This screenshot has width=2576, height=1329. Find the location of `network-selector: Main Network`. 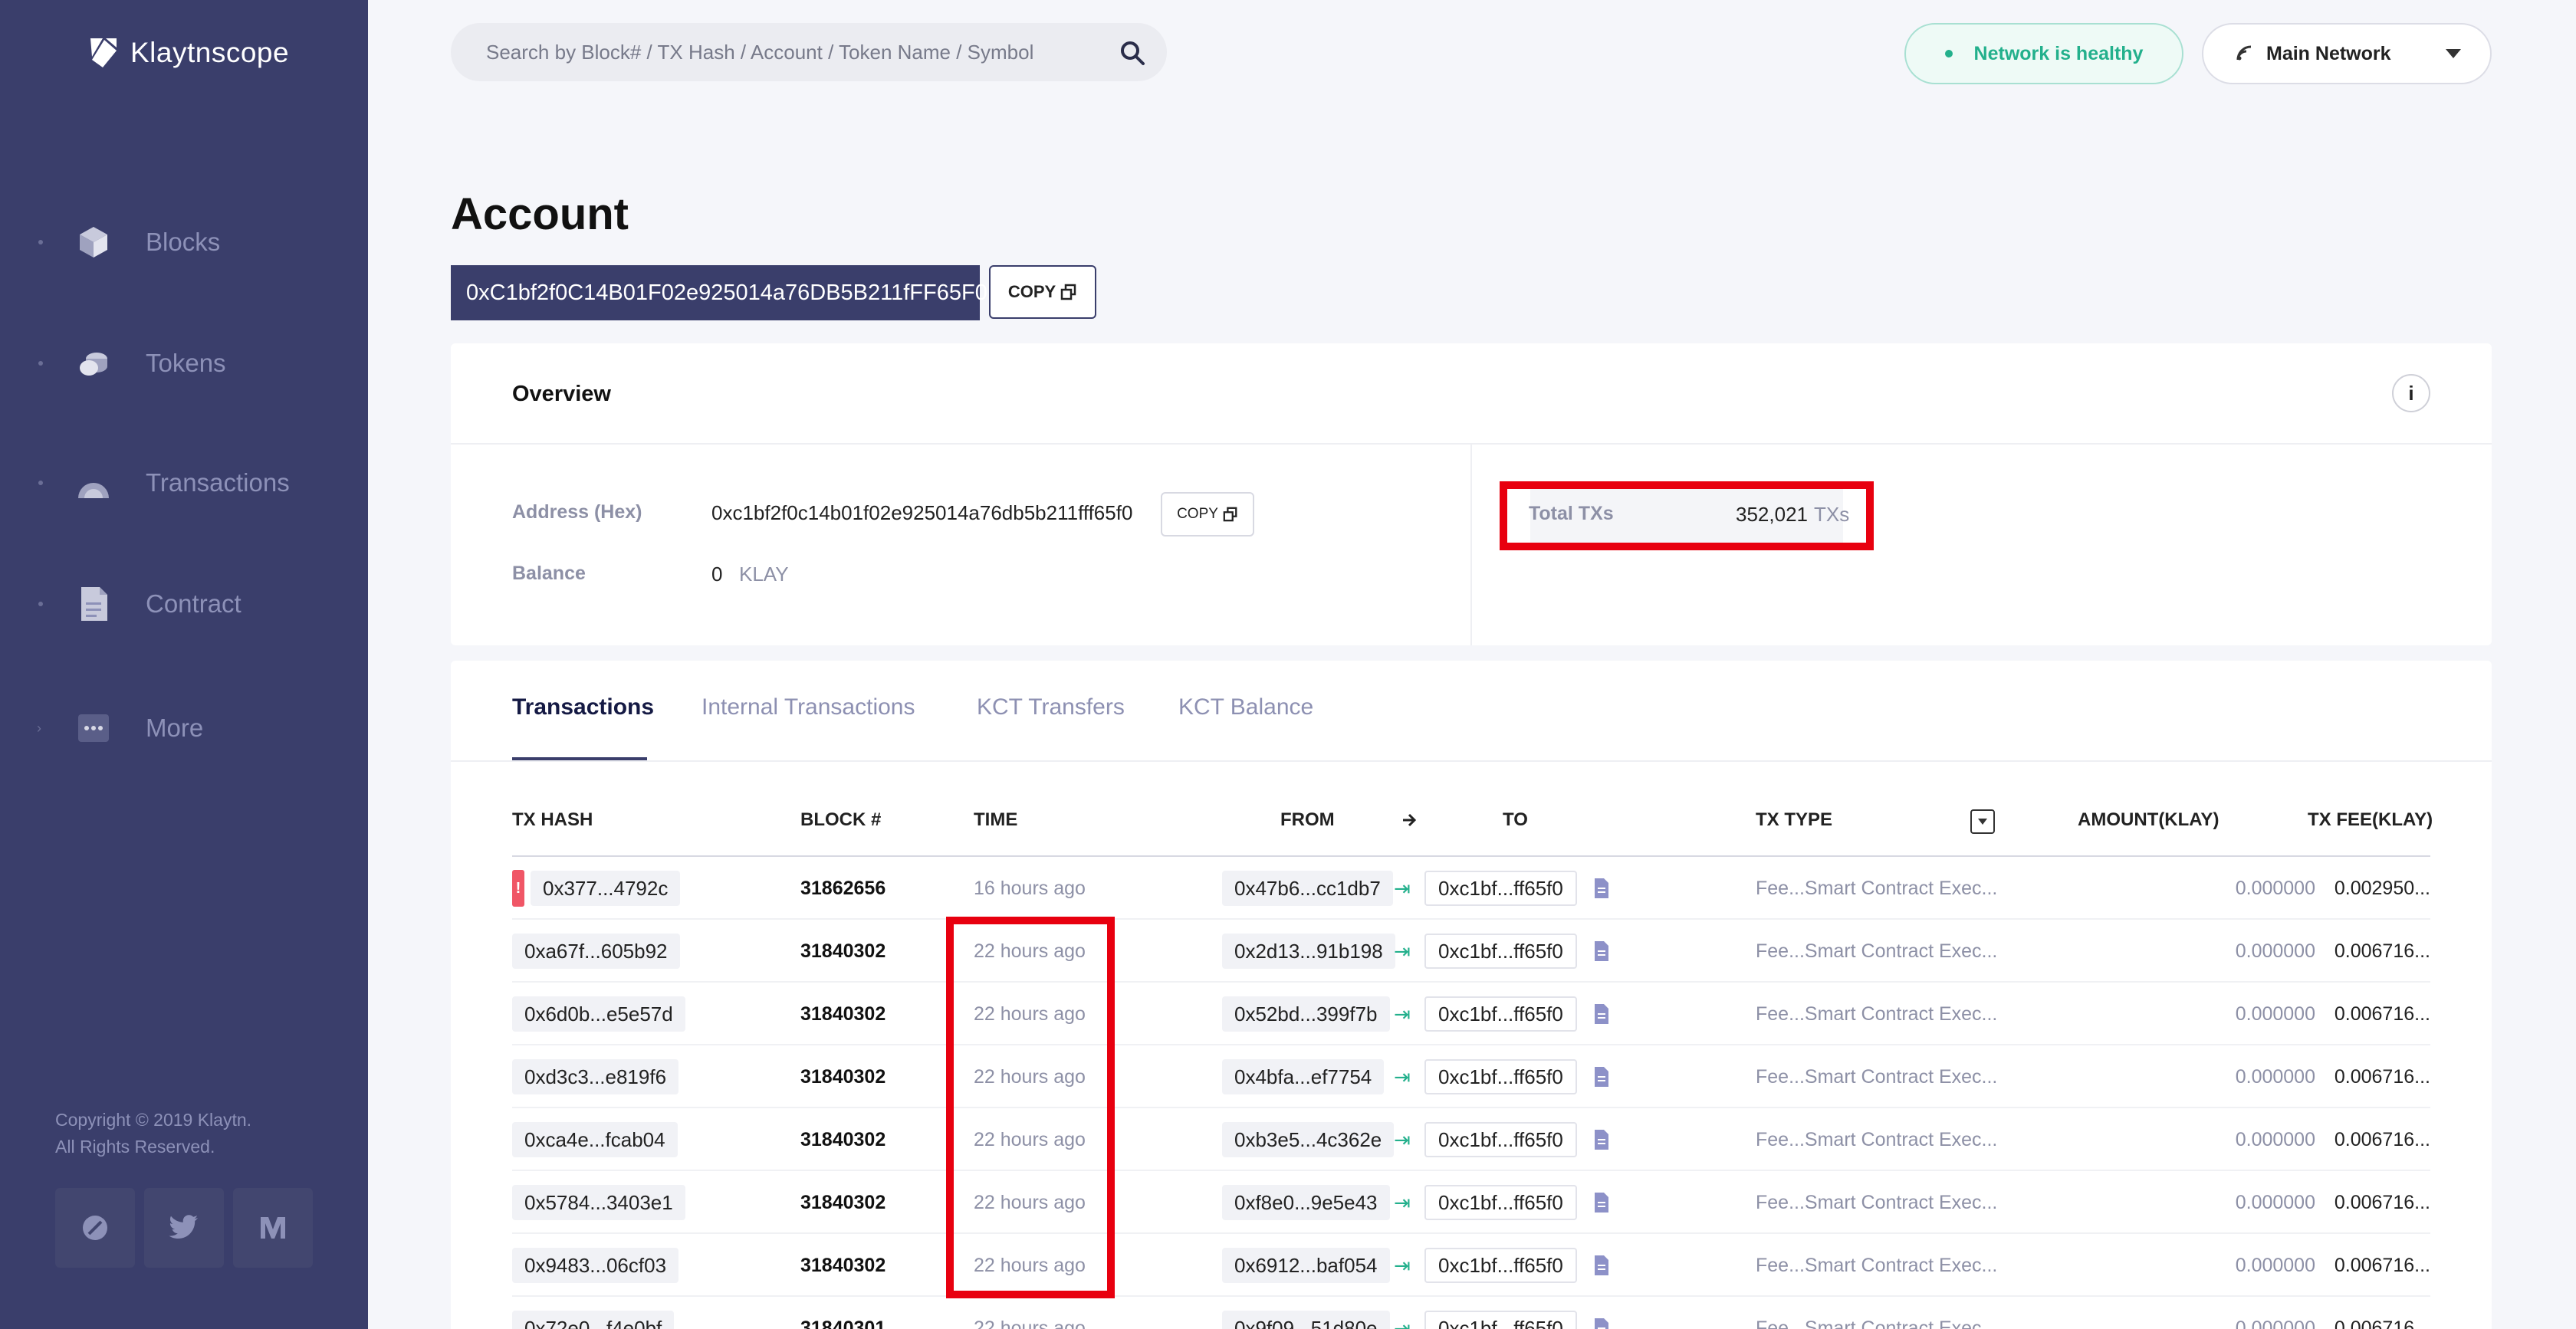

network-selector: Main Network is located at coordinates (2347, 53).